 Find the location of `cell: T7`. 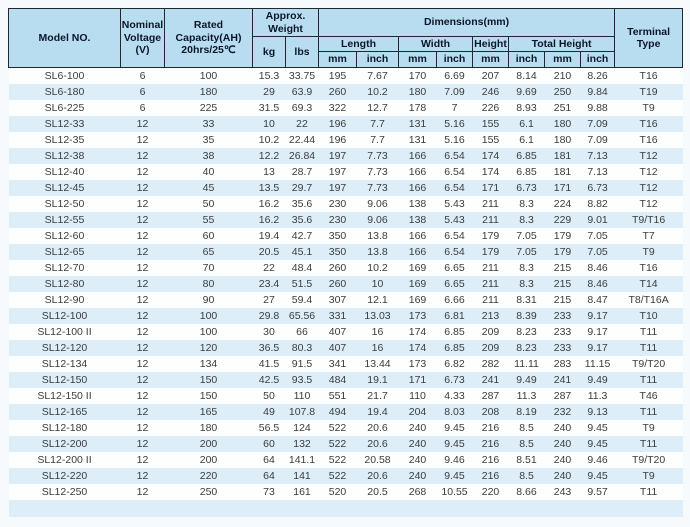

cell: T7 is located at coordinates (648, 235).